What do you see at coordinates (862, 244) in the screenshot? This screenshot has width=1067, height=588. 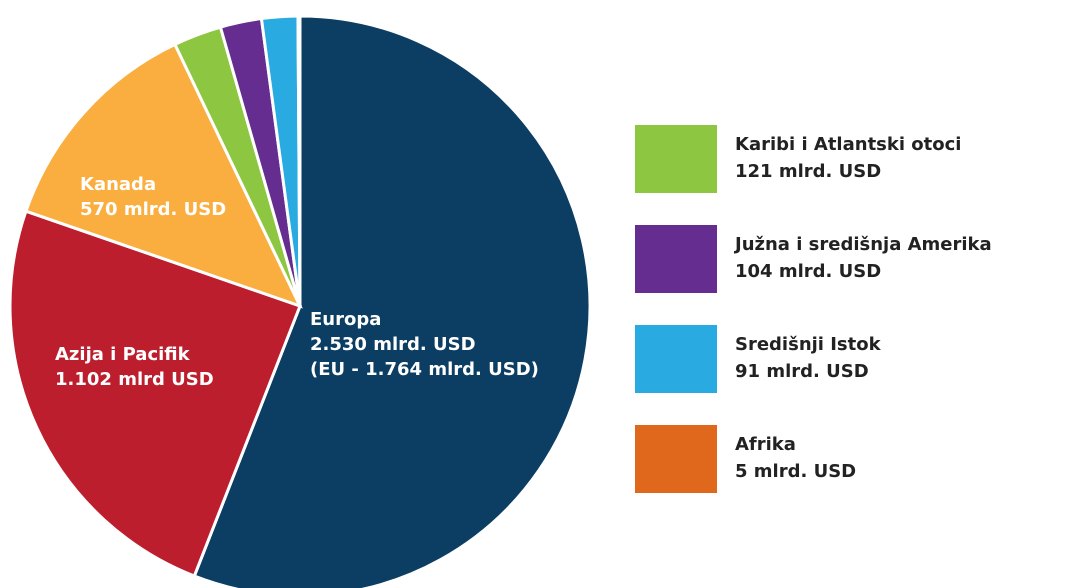 I see `legend-label: Južna i središnja Amerika` at bounding box center [862, 244].